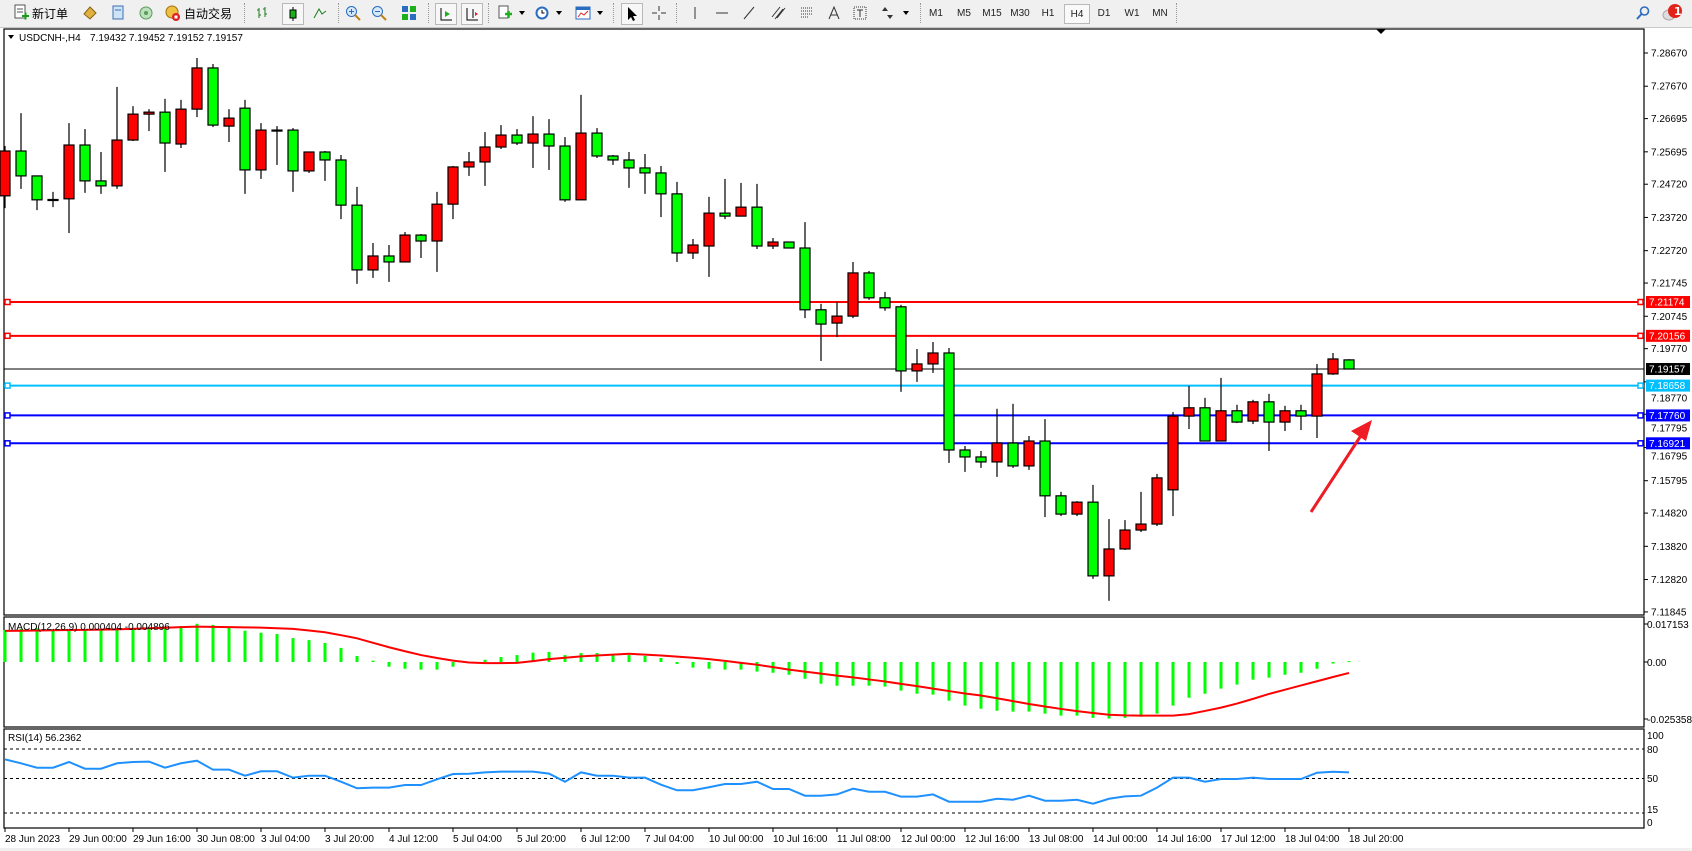  Describe the element at coordinates (860, 13) in the screenshot. I see `text-label-button` at that location.